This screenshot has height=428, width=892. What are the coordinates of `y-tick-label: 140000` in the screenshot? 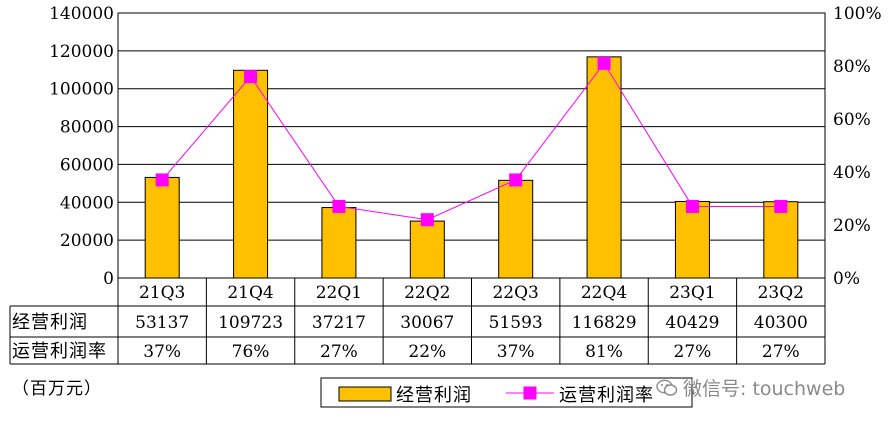 It's located at (81, 14).